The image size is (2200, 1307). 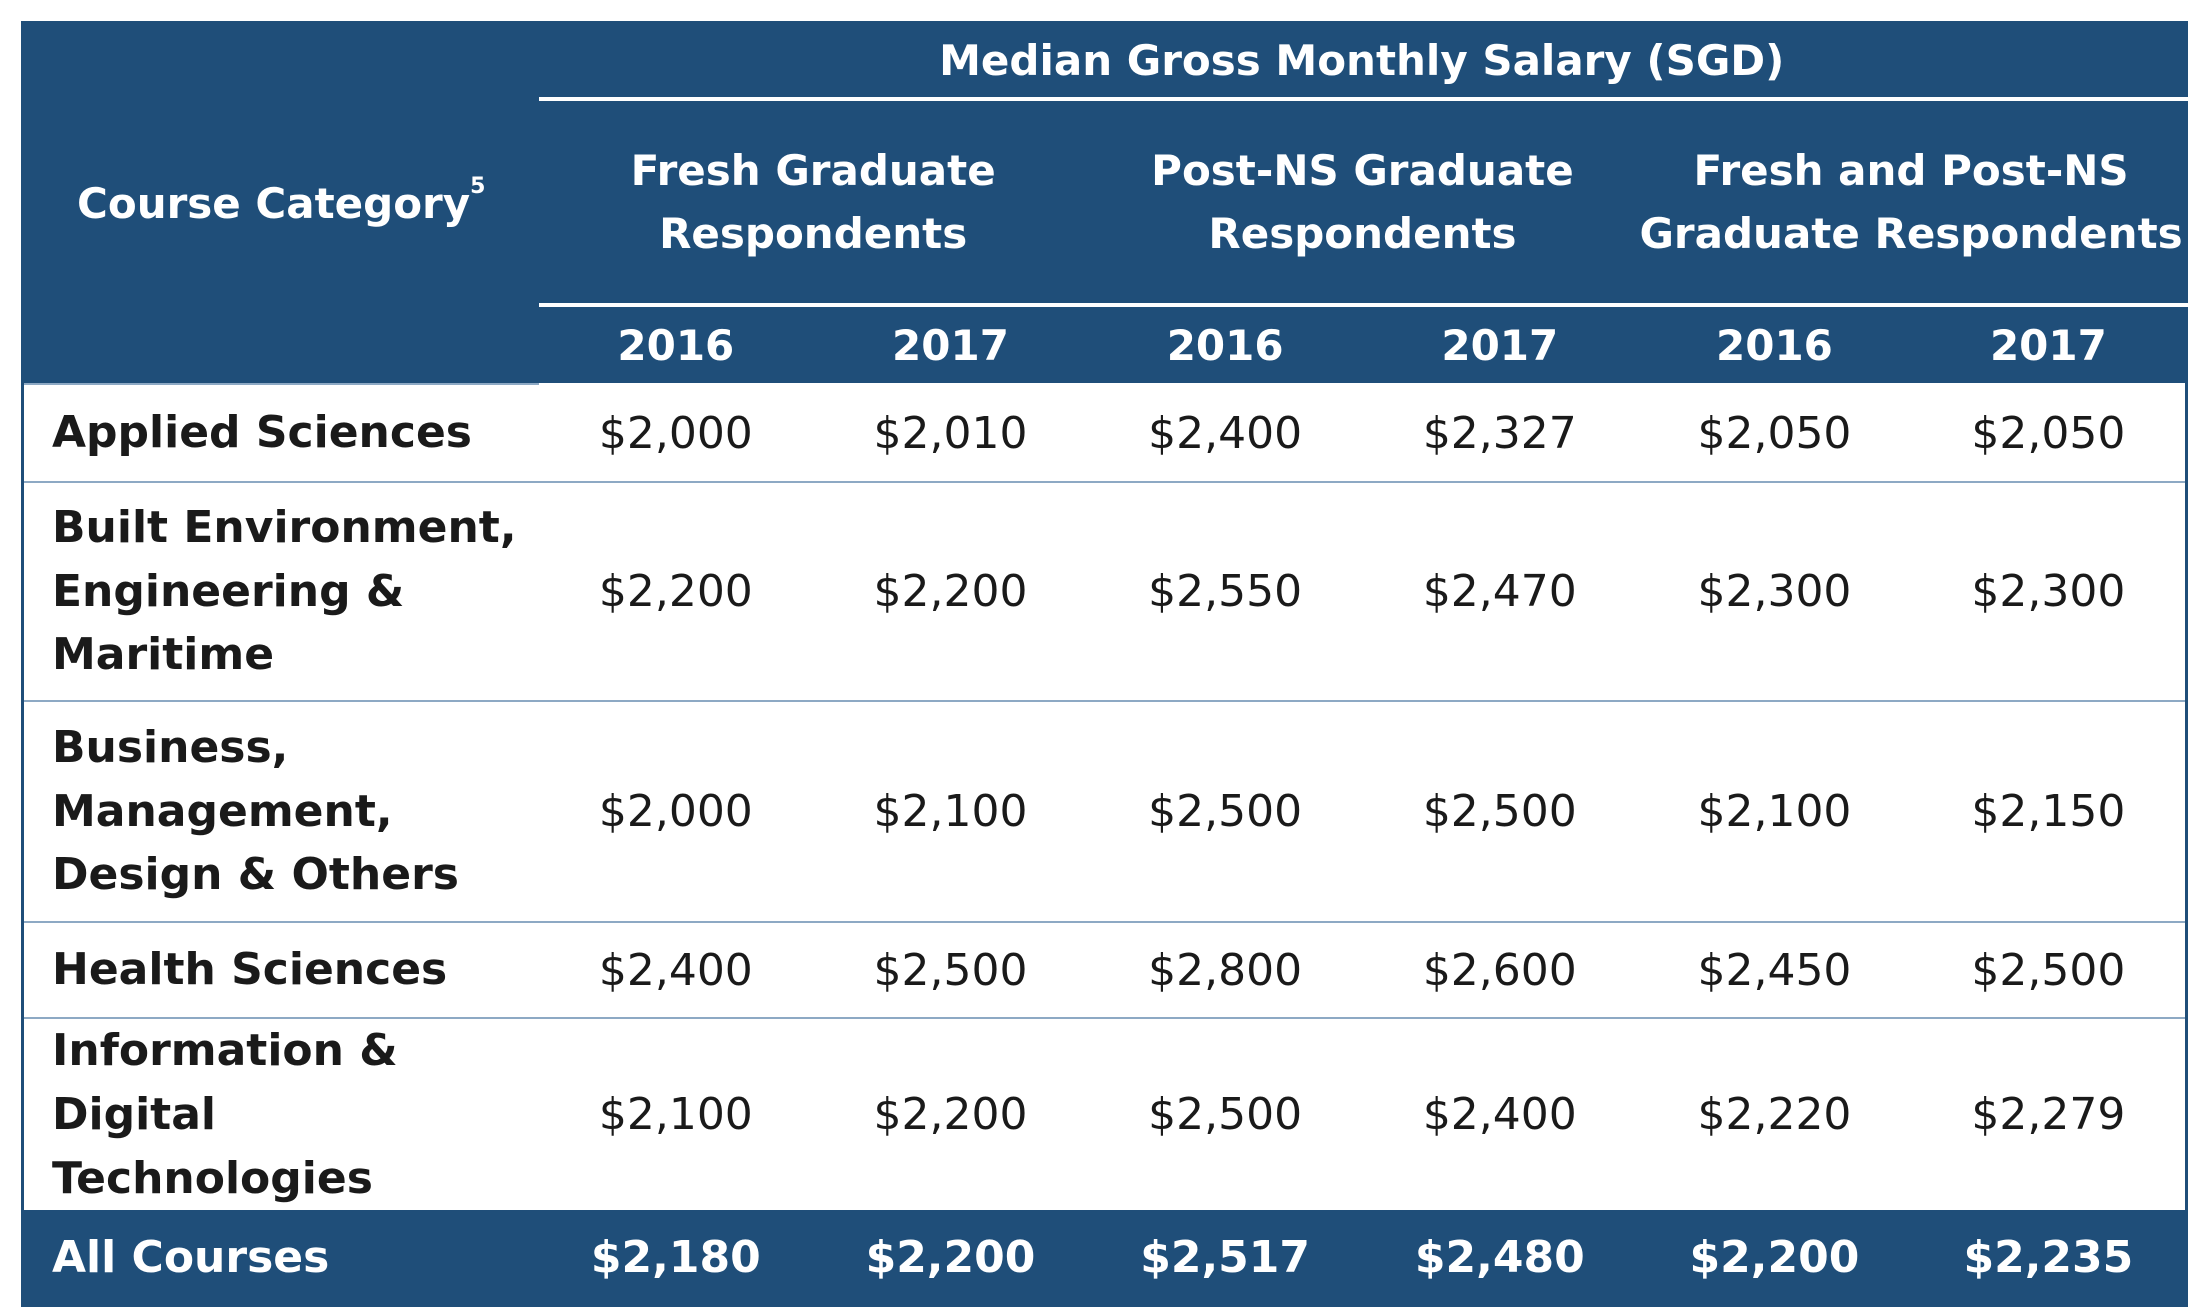 I want to click on salary-cell: $2,327, so click(x=1500, y=432).